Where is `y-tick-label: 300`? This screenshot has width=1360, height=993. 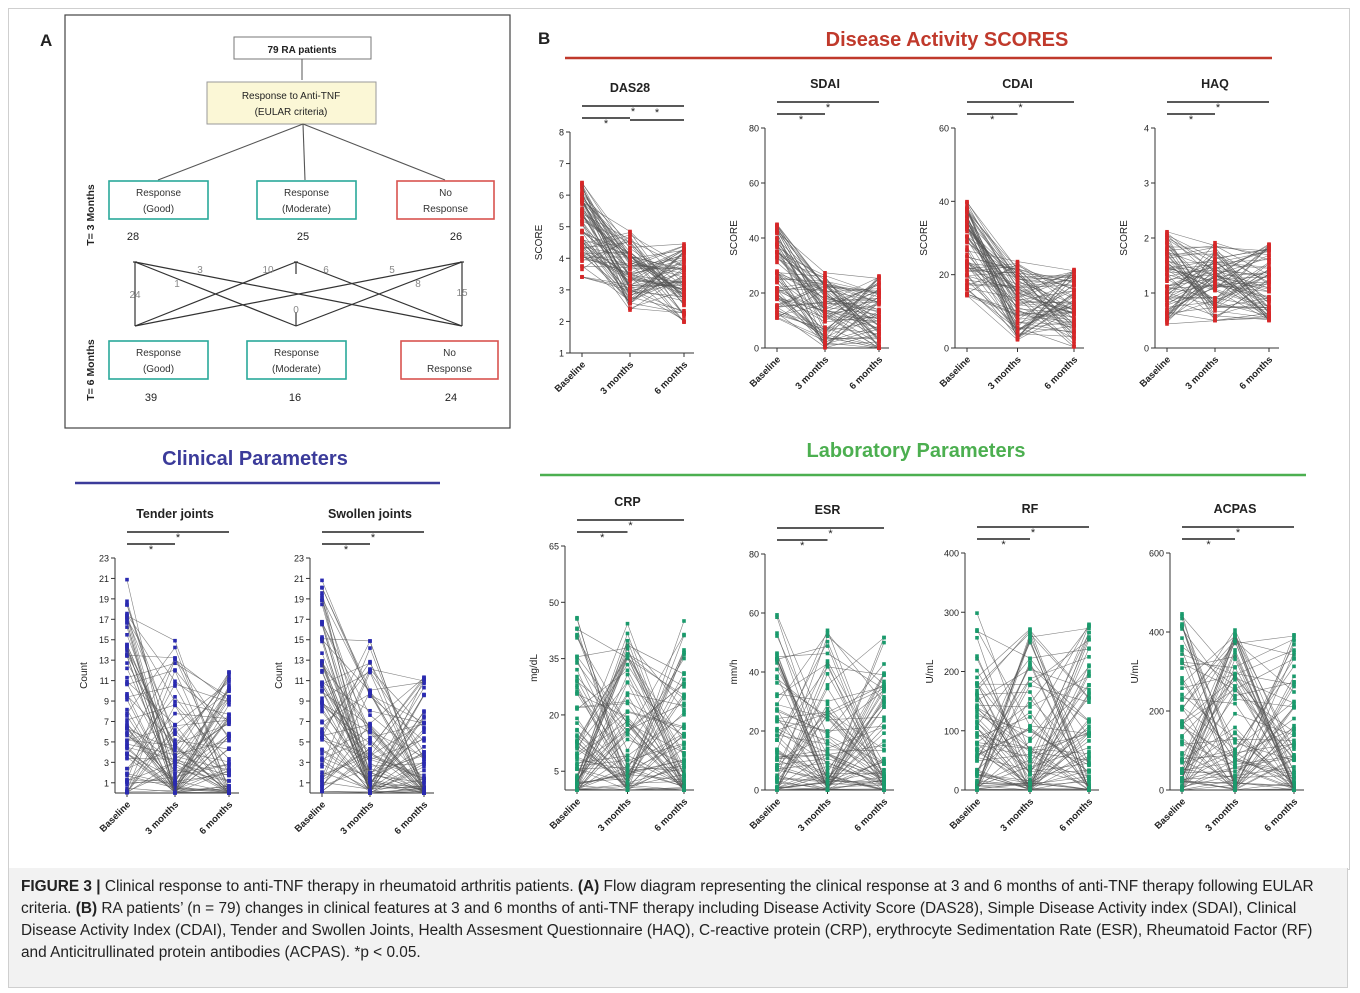 y-tick-label: 300 is located at coordinates (951, 613).